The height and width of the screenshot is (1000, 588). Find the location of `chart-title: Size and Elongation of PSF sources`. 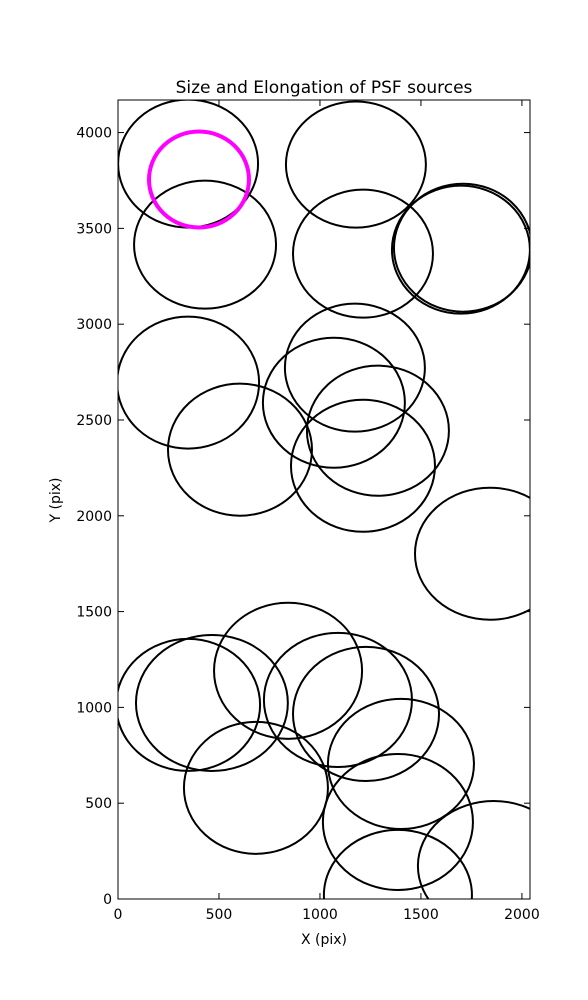

chart-title: Size and Elongation of PSF sources is located at coordinates (324, 88).